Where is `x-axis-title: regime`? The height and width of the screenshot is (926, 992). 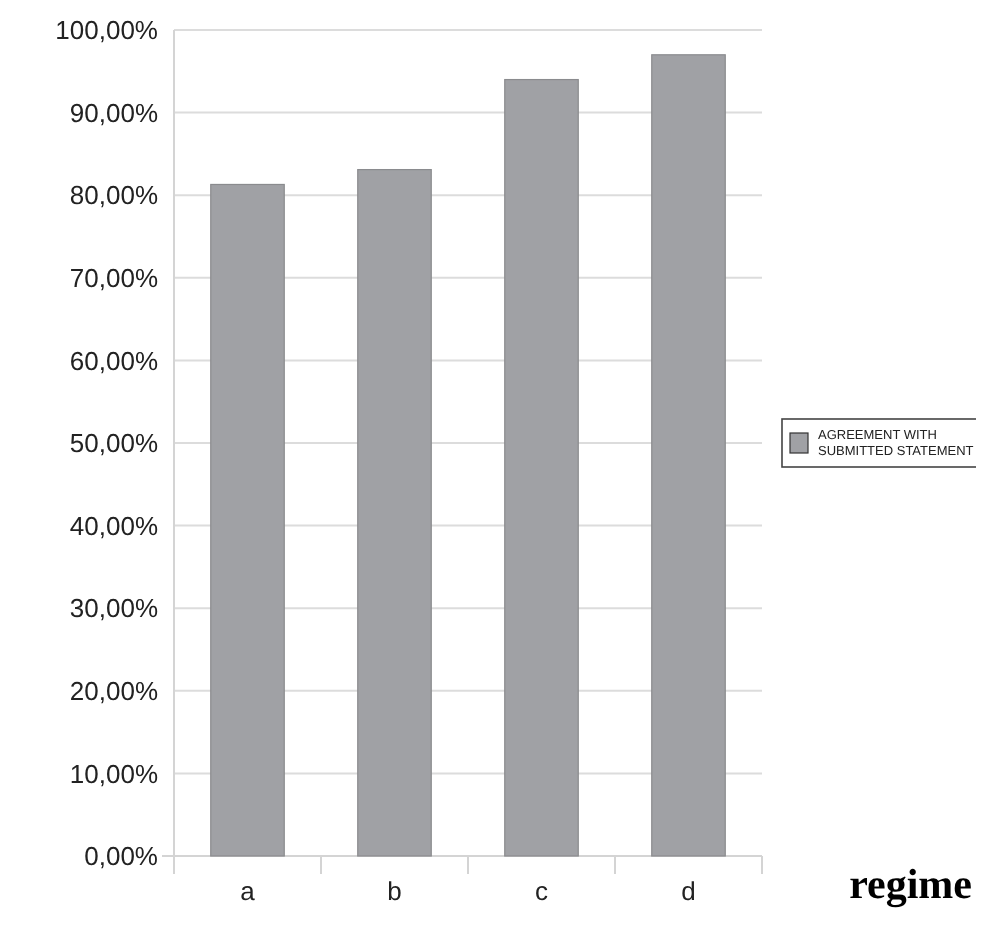 x-axis-title: regime is located at coordinates (910, 884).